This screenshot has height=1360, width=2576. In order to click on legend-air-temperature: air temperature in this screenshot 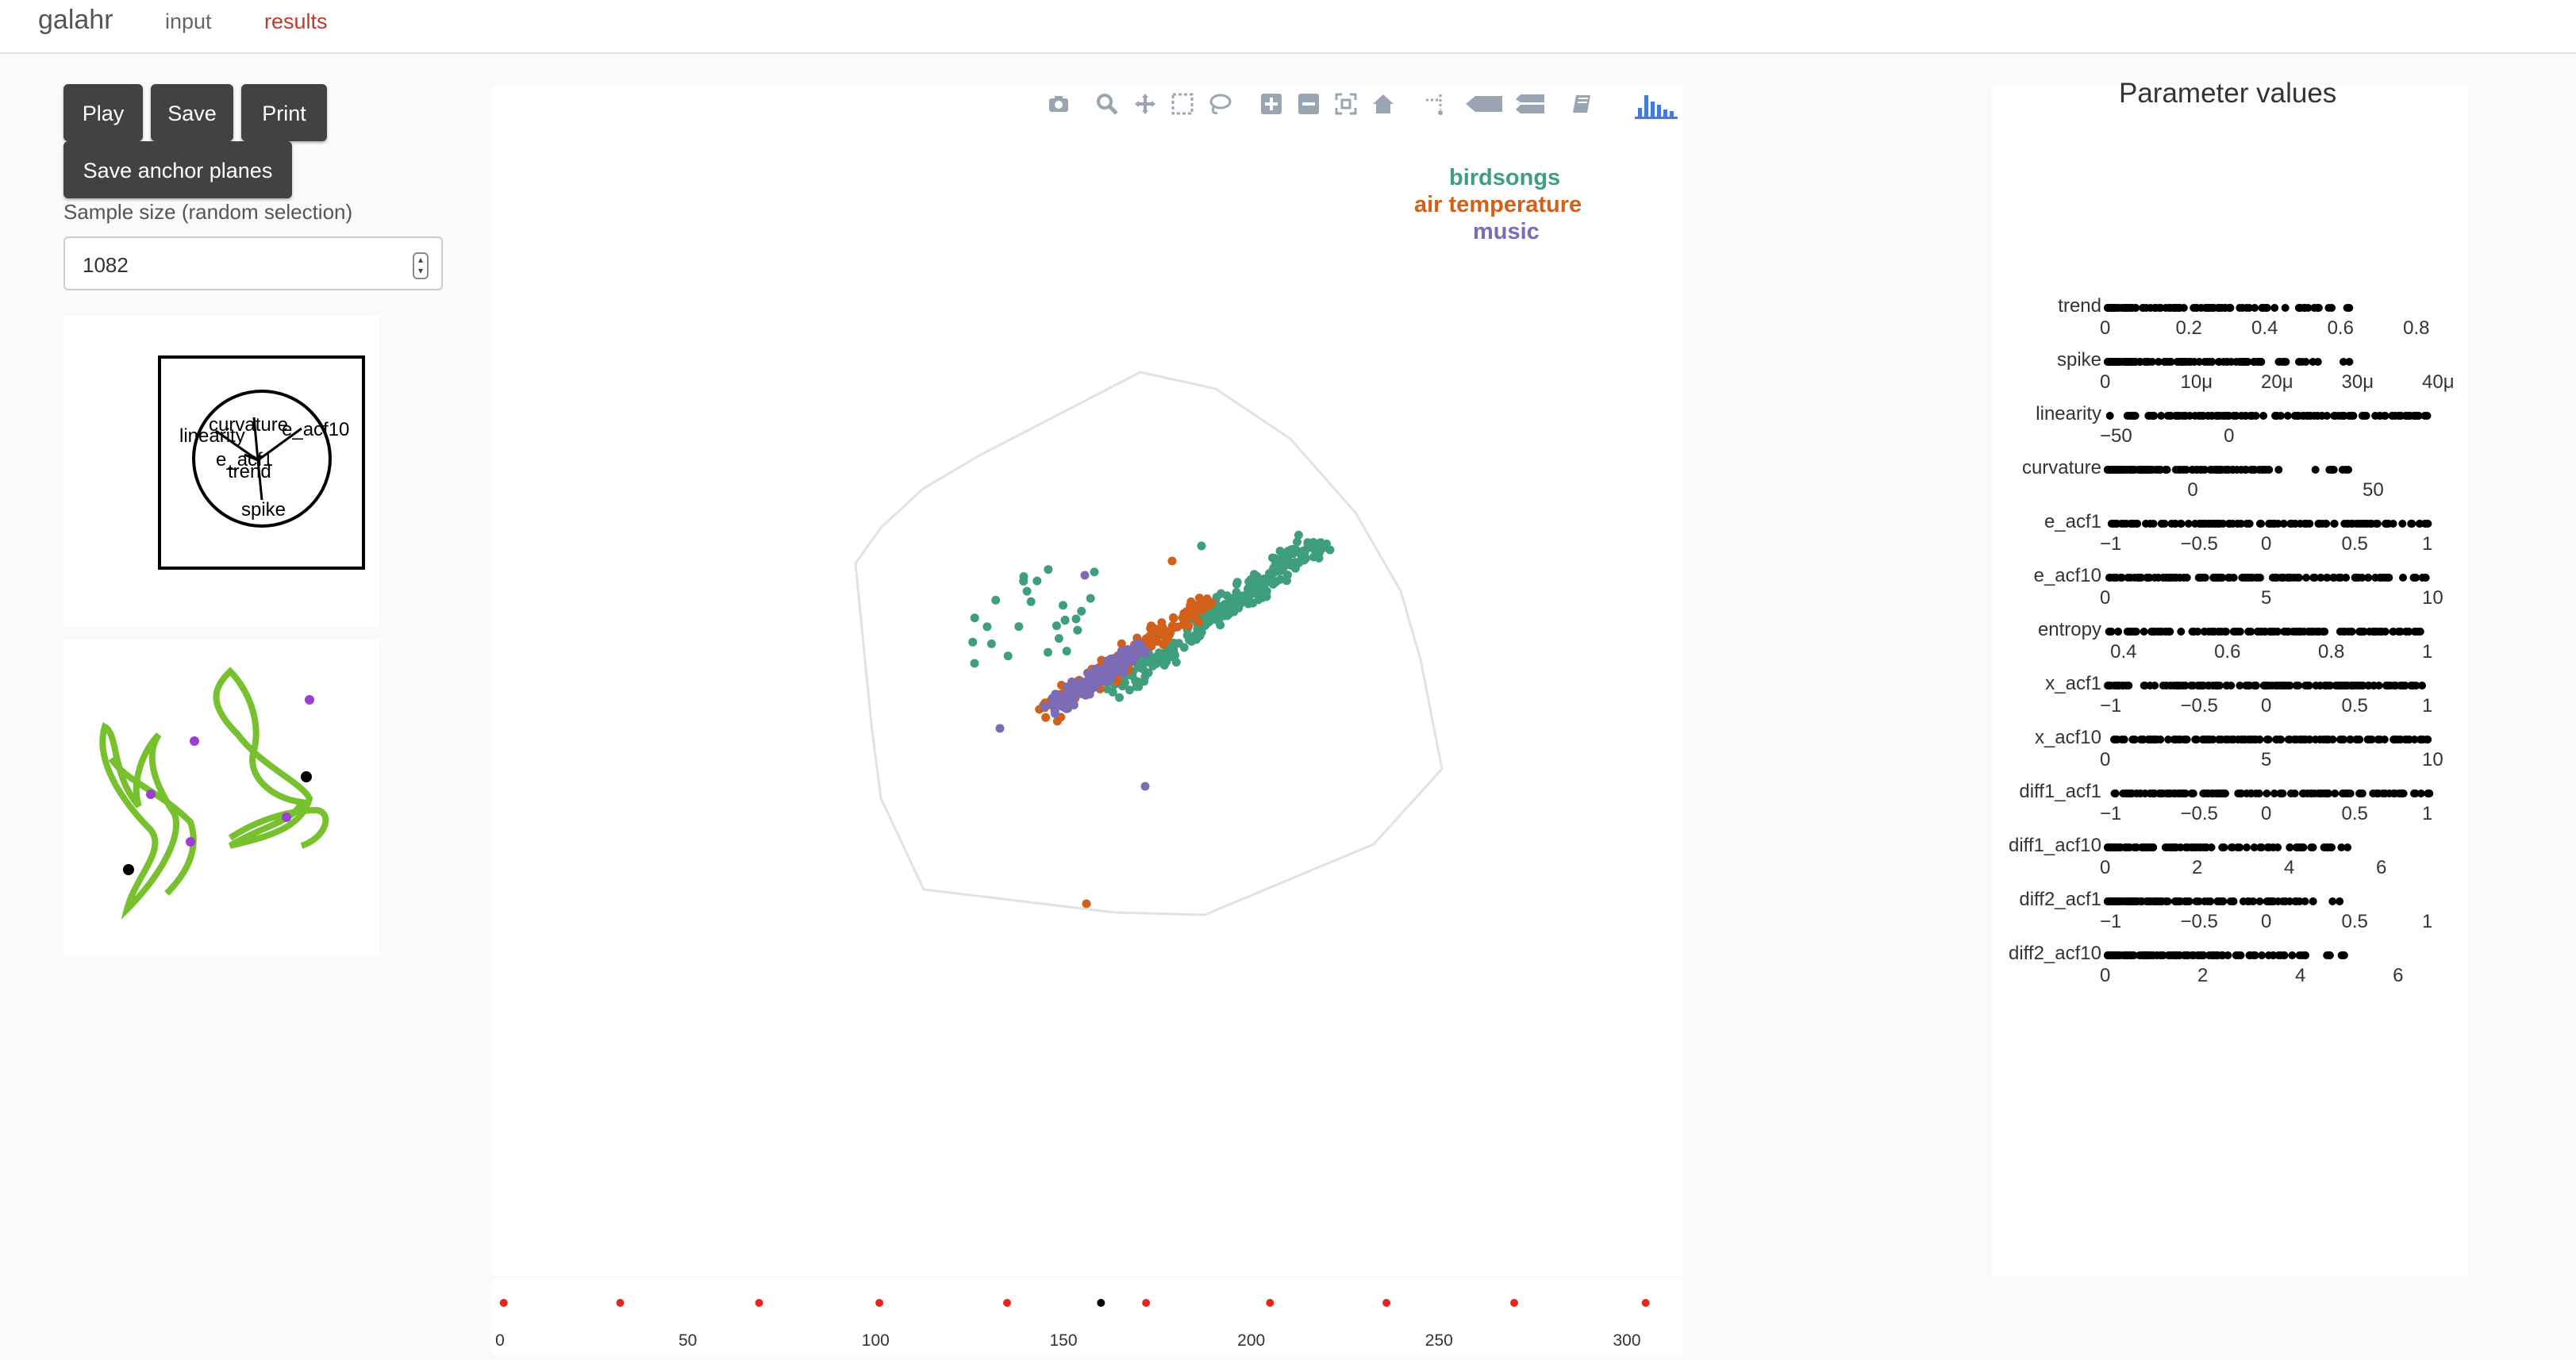, I will do `click(1498, 204)`.